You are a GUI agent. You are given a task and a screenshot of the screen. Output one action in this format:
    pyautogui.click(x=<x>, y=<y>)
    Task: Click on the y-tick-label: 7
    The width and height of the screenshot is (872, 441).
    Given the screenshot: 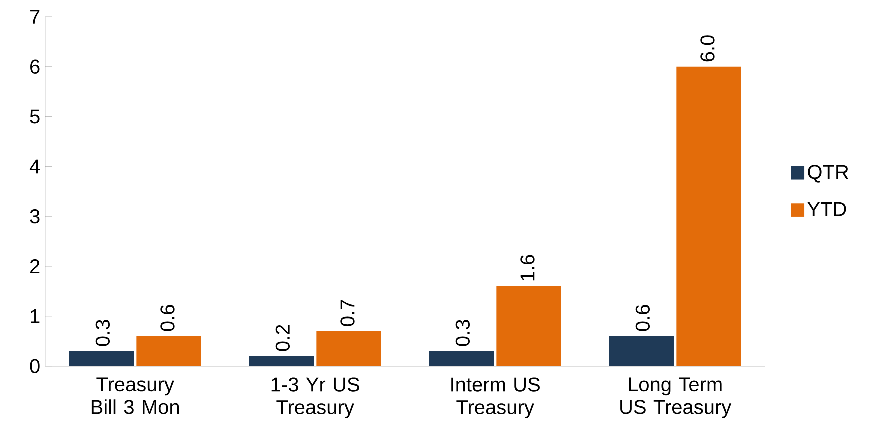 What is the action you would take?
    pyautogui.click(x=35, y=17)
    